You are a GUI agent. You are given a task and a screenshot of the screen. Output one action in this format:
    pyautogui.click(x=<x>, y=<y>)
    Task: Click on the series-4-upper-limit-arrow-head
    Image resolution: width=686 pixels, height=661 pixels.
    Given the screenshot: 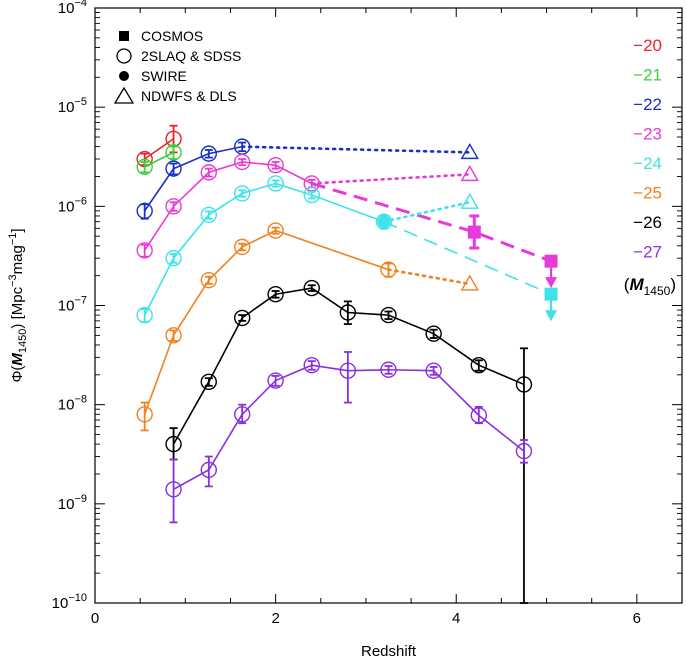 What is the action you would take?
    pyautogui.click(x=551, y=283)
    